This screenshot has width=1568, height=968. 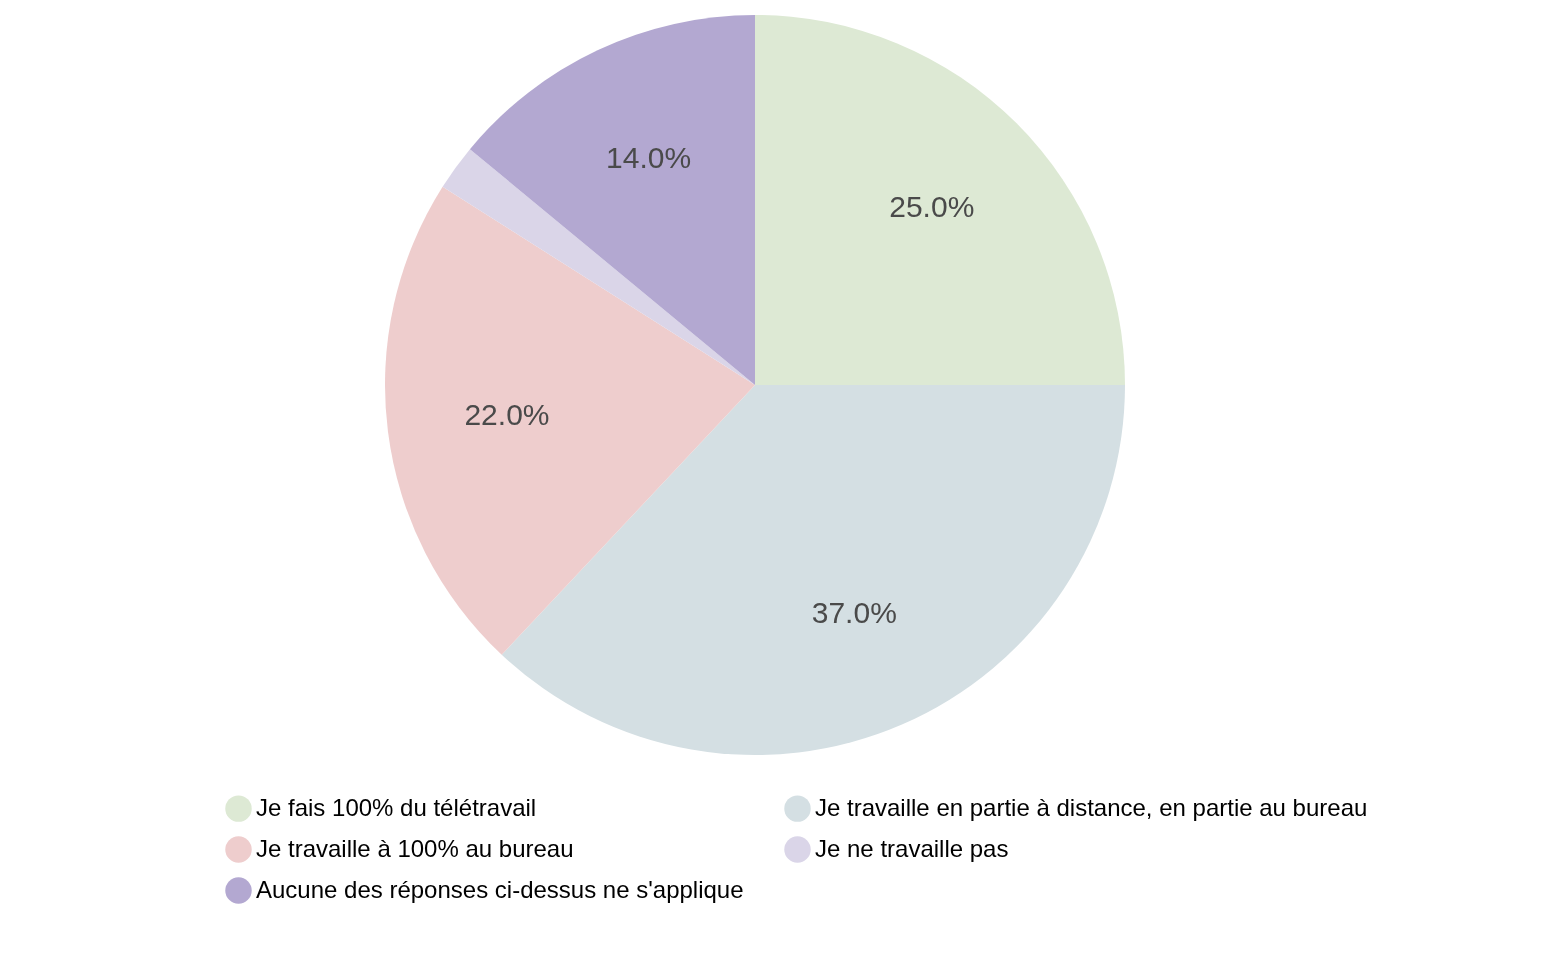 What do you see at coordinates (396, 807) in the screenshot?
I see `legend-label: Je fais 100% du télétravail` at bounding box center [396, 807].